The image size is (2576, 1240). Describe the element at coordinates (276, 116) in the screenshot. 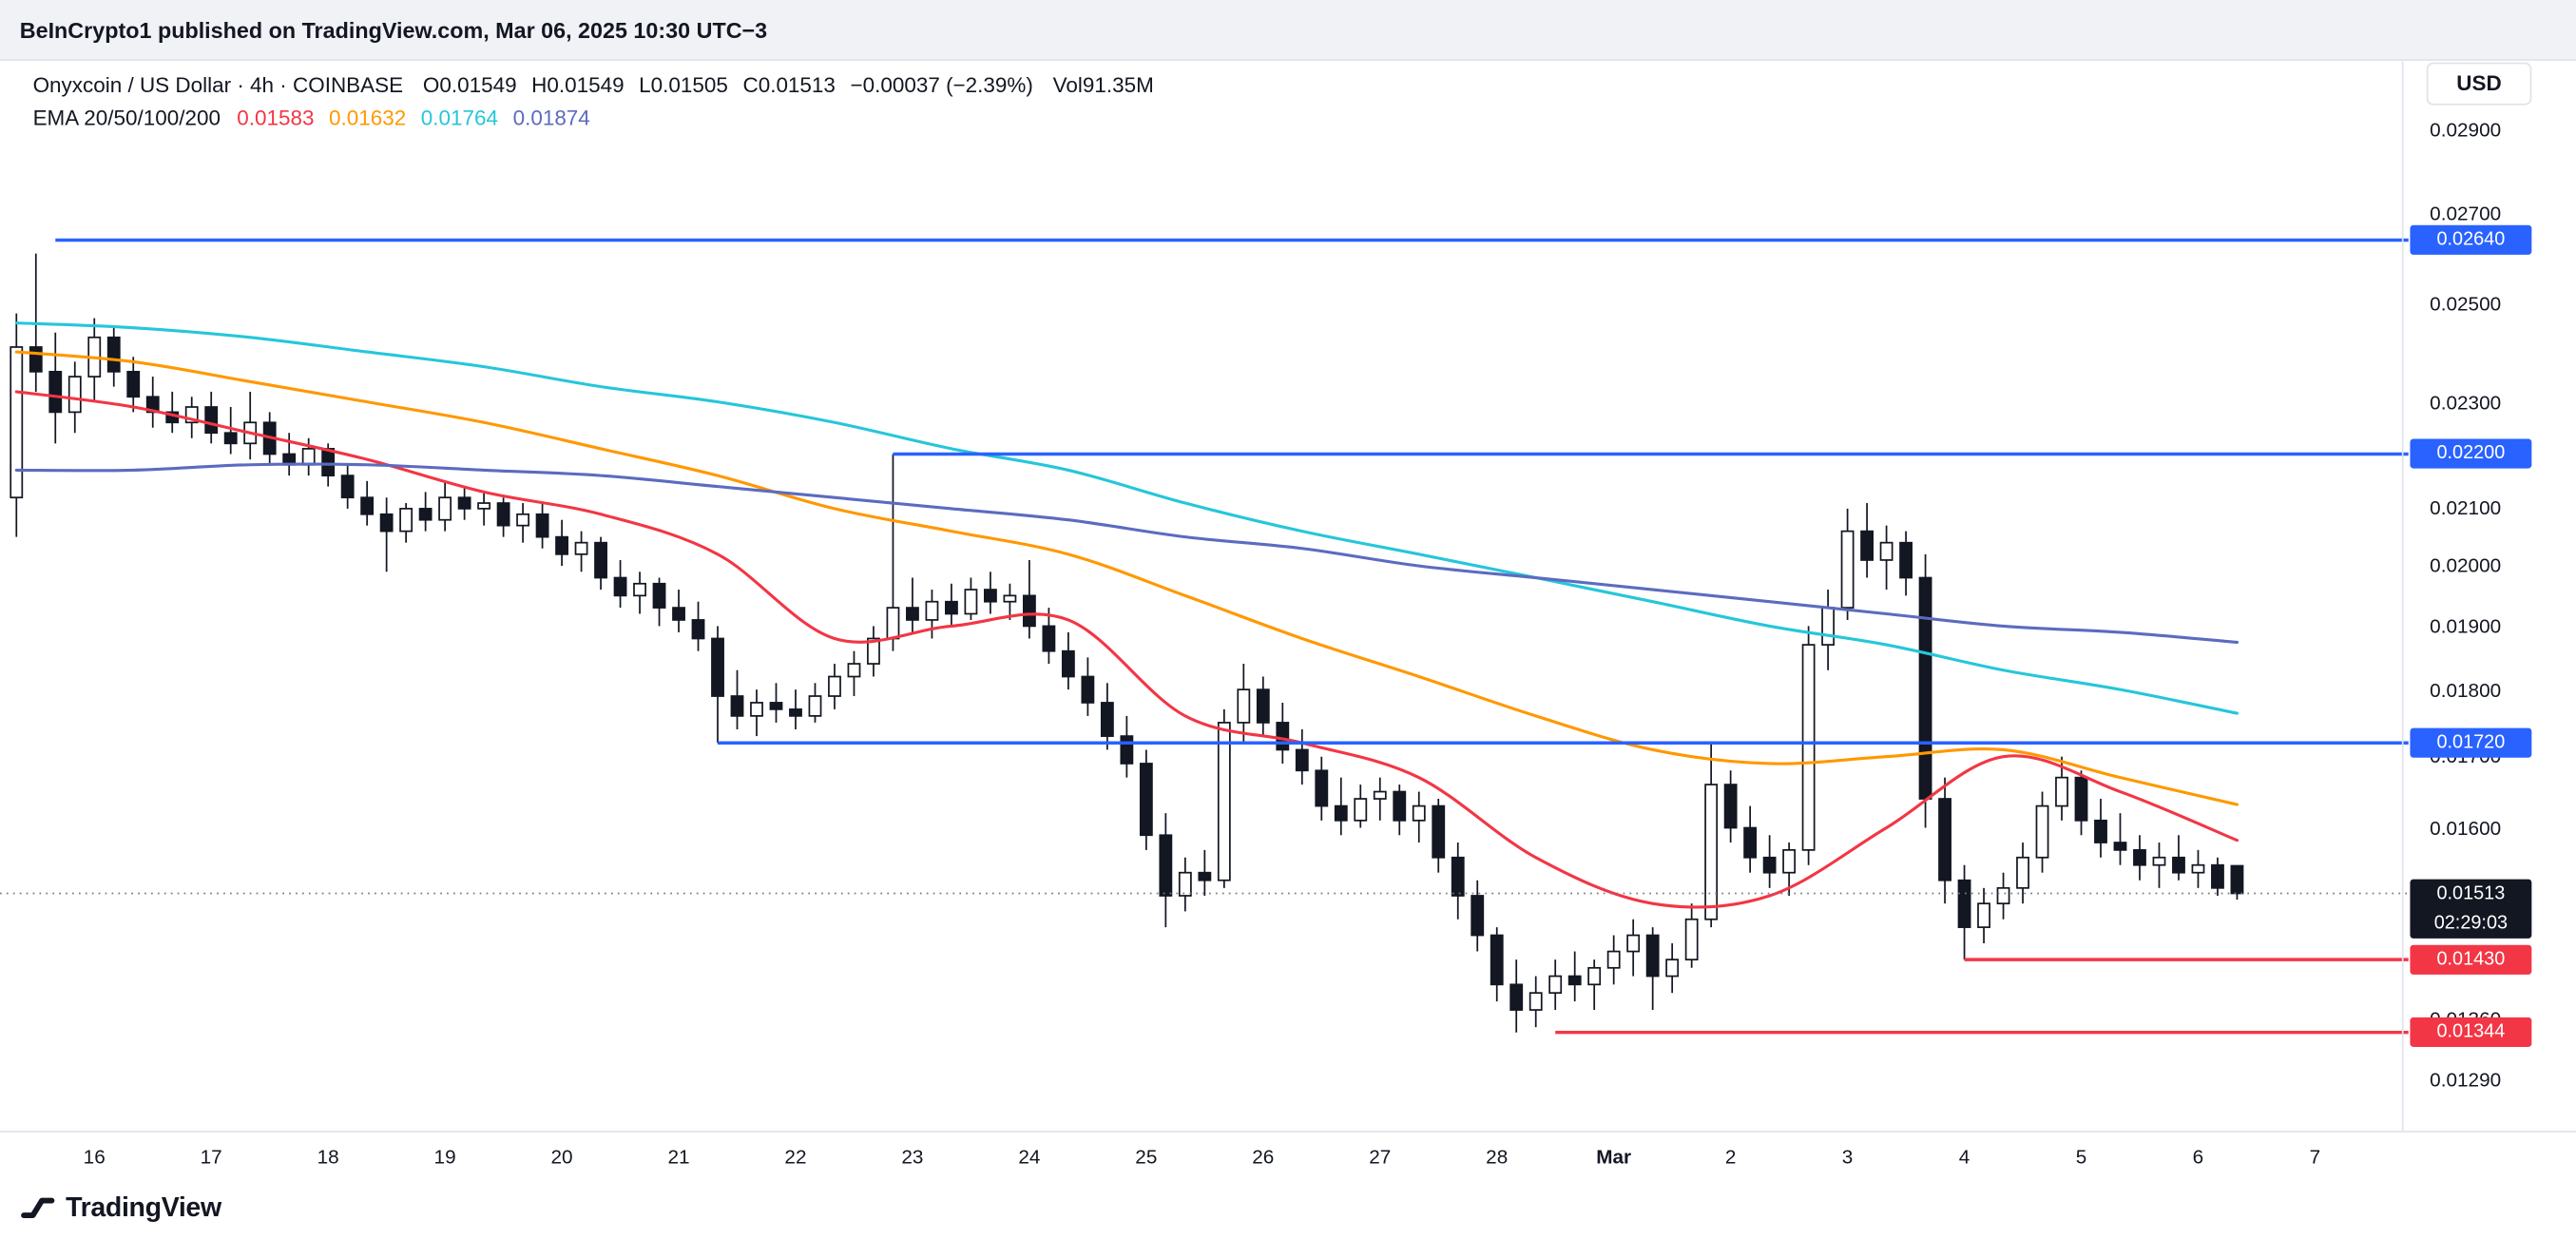

I see `ema20-value: 0.01583` at that location.